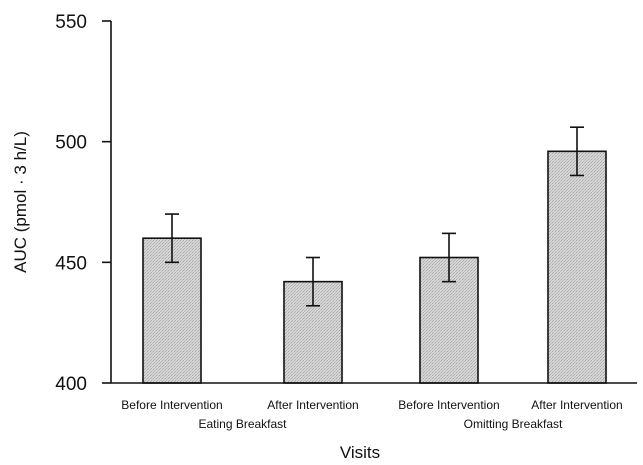 Image resolution: width=643 pixels, height=465 pixels. I want to click on group-label: Omitting Breakfast, so click(513, 424).